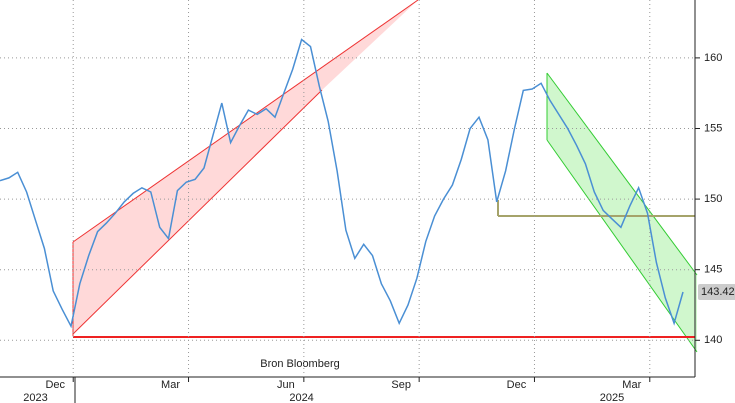 This screenshot has width=735, height=403. I want to click on annotation: Bron Bloomberg, so click(300, 364).